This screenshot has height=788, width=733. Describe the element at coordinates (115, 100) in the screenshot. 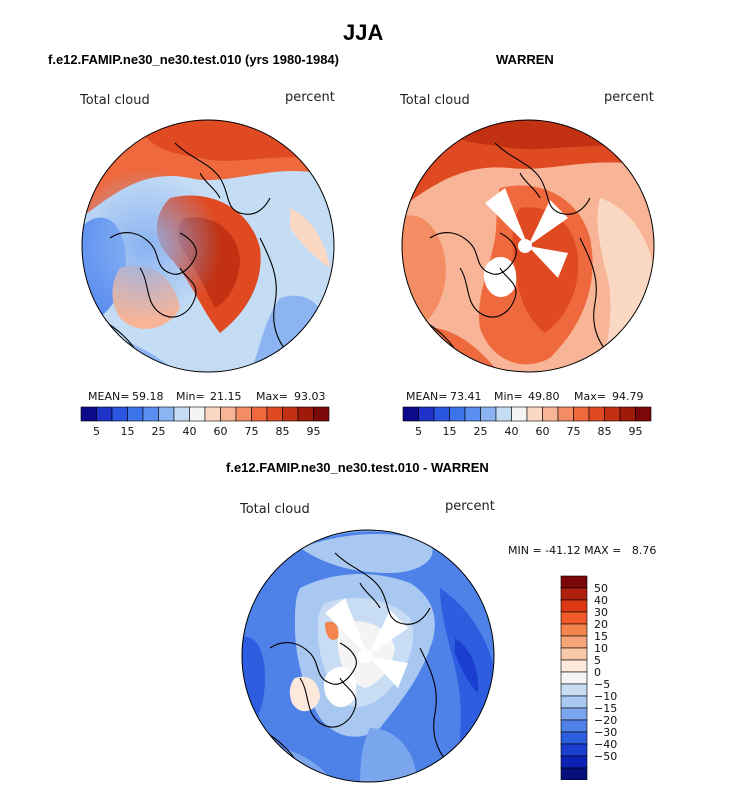

I see `left-variable-label: Total cloud` at that location.